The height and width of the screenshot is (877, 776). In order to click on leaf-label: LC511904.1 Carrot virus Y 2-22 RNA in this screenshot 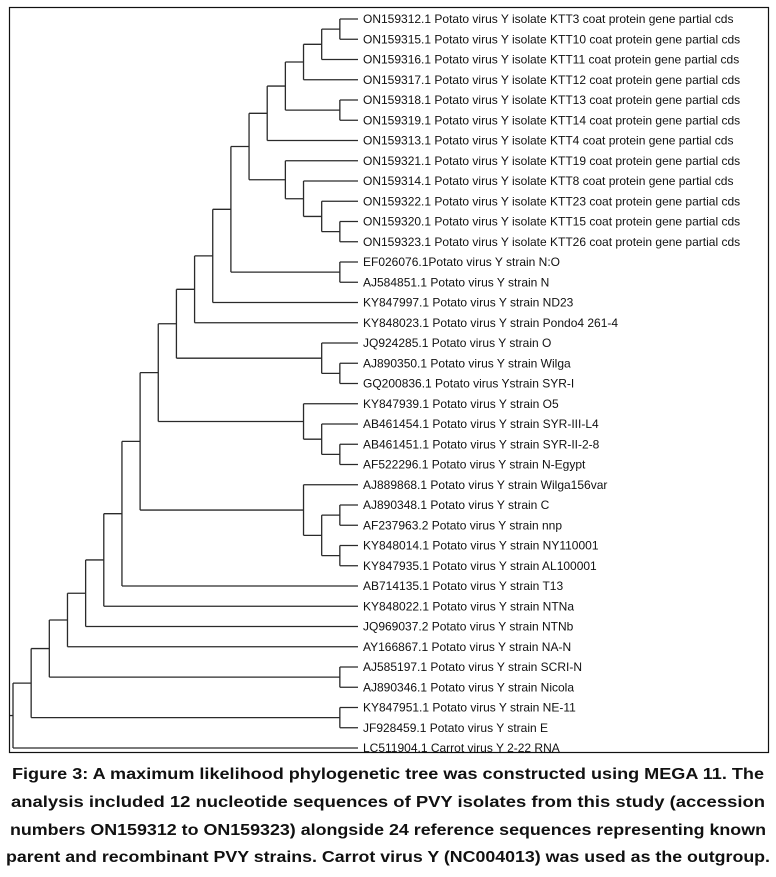, I will do `click(461, 748)`.